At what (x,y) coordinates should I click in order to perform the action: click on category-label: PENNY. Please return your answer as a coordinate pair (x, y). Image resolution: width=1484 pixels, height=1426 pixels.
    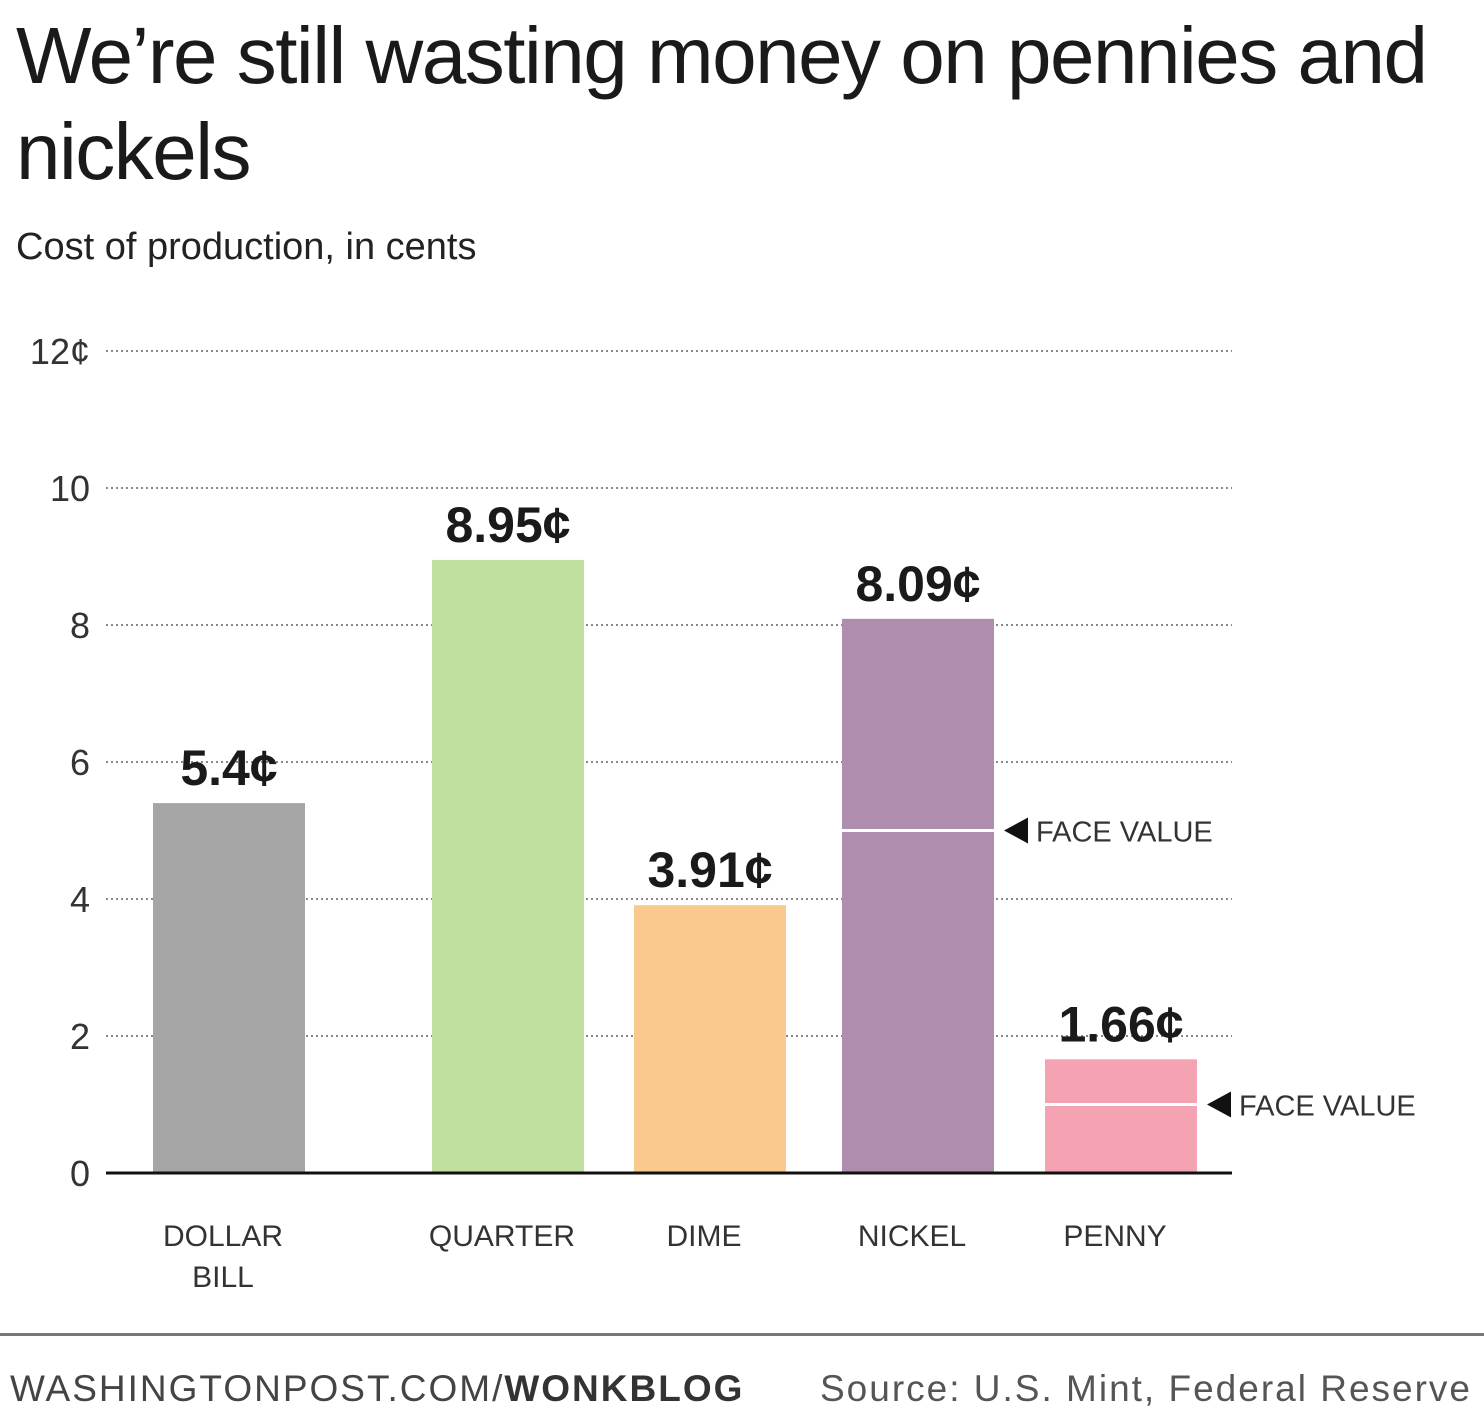
    Looking at the image, I should click on (1114, 1236).